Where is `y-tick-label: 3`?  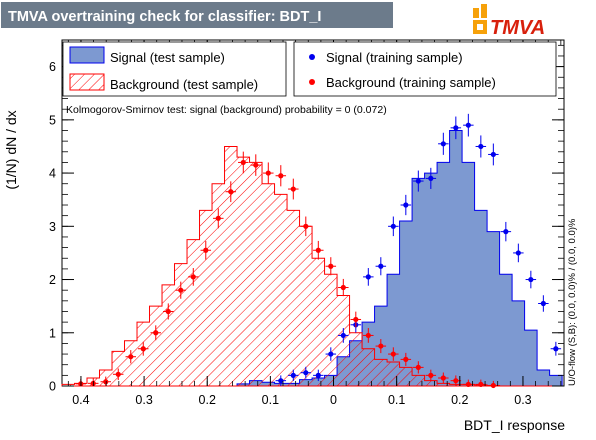
y-tick-label: 3 is located at coordinates (52, 227).